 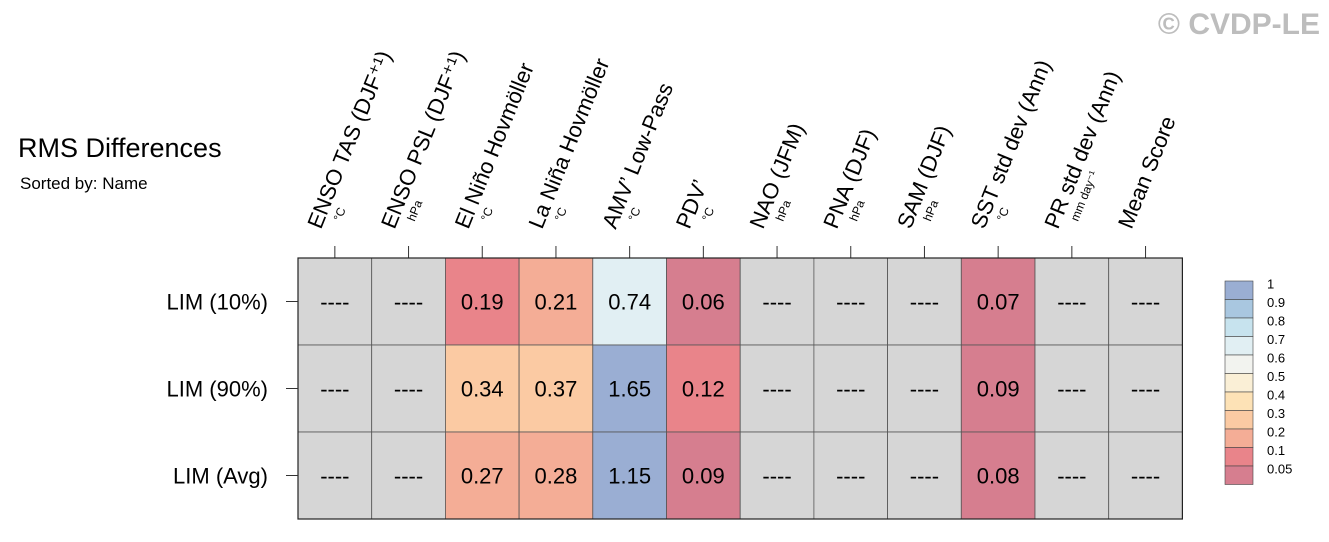 I want to click on row-labels: LIM (10%) LIM (90%) LIM (Avg), so click(x=232, y=389).